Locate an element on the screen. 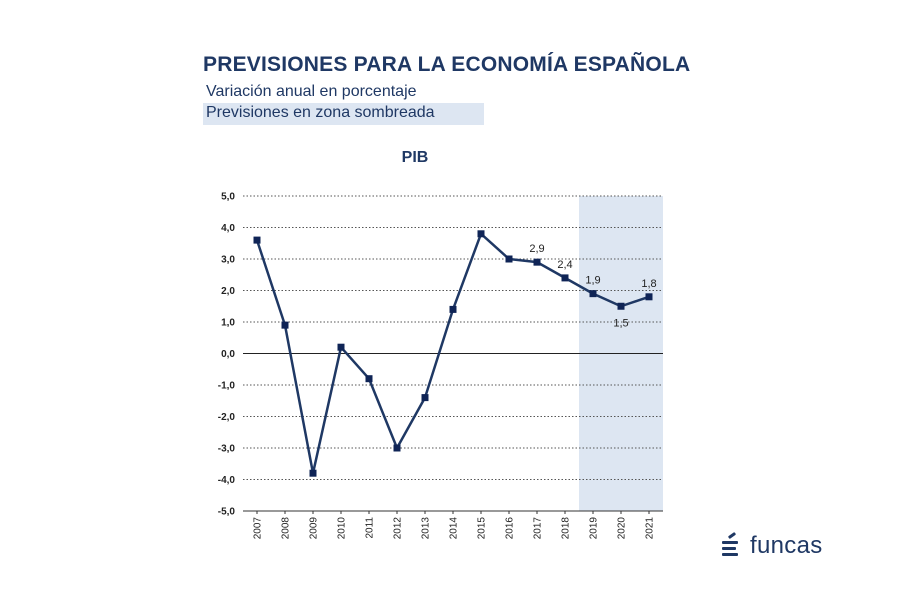  x-tick-label: 2013 is located at coordinates (426, 528).